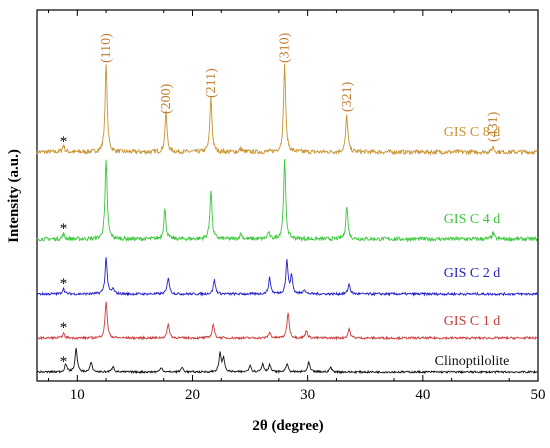 The image size is (550, 448). Describe the element at coordinates (192, 395) in the screenshot. I see `x-tick-label: 20` at that location.